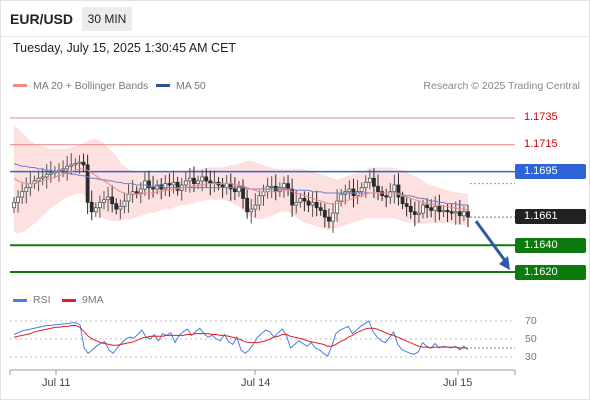 This screenshot has height=400, width=590. I want to click on time-axis, so click(262, 372).